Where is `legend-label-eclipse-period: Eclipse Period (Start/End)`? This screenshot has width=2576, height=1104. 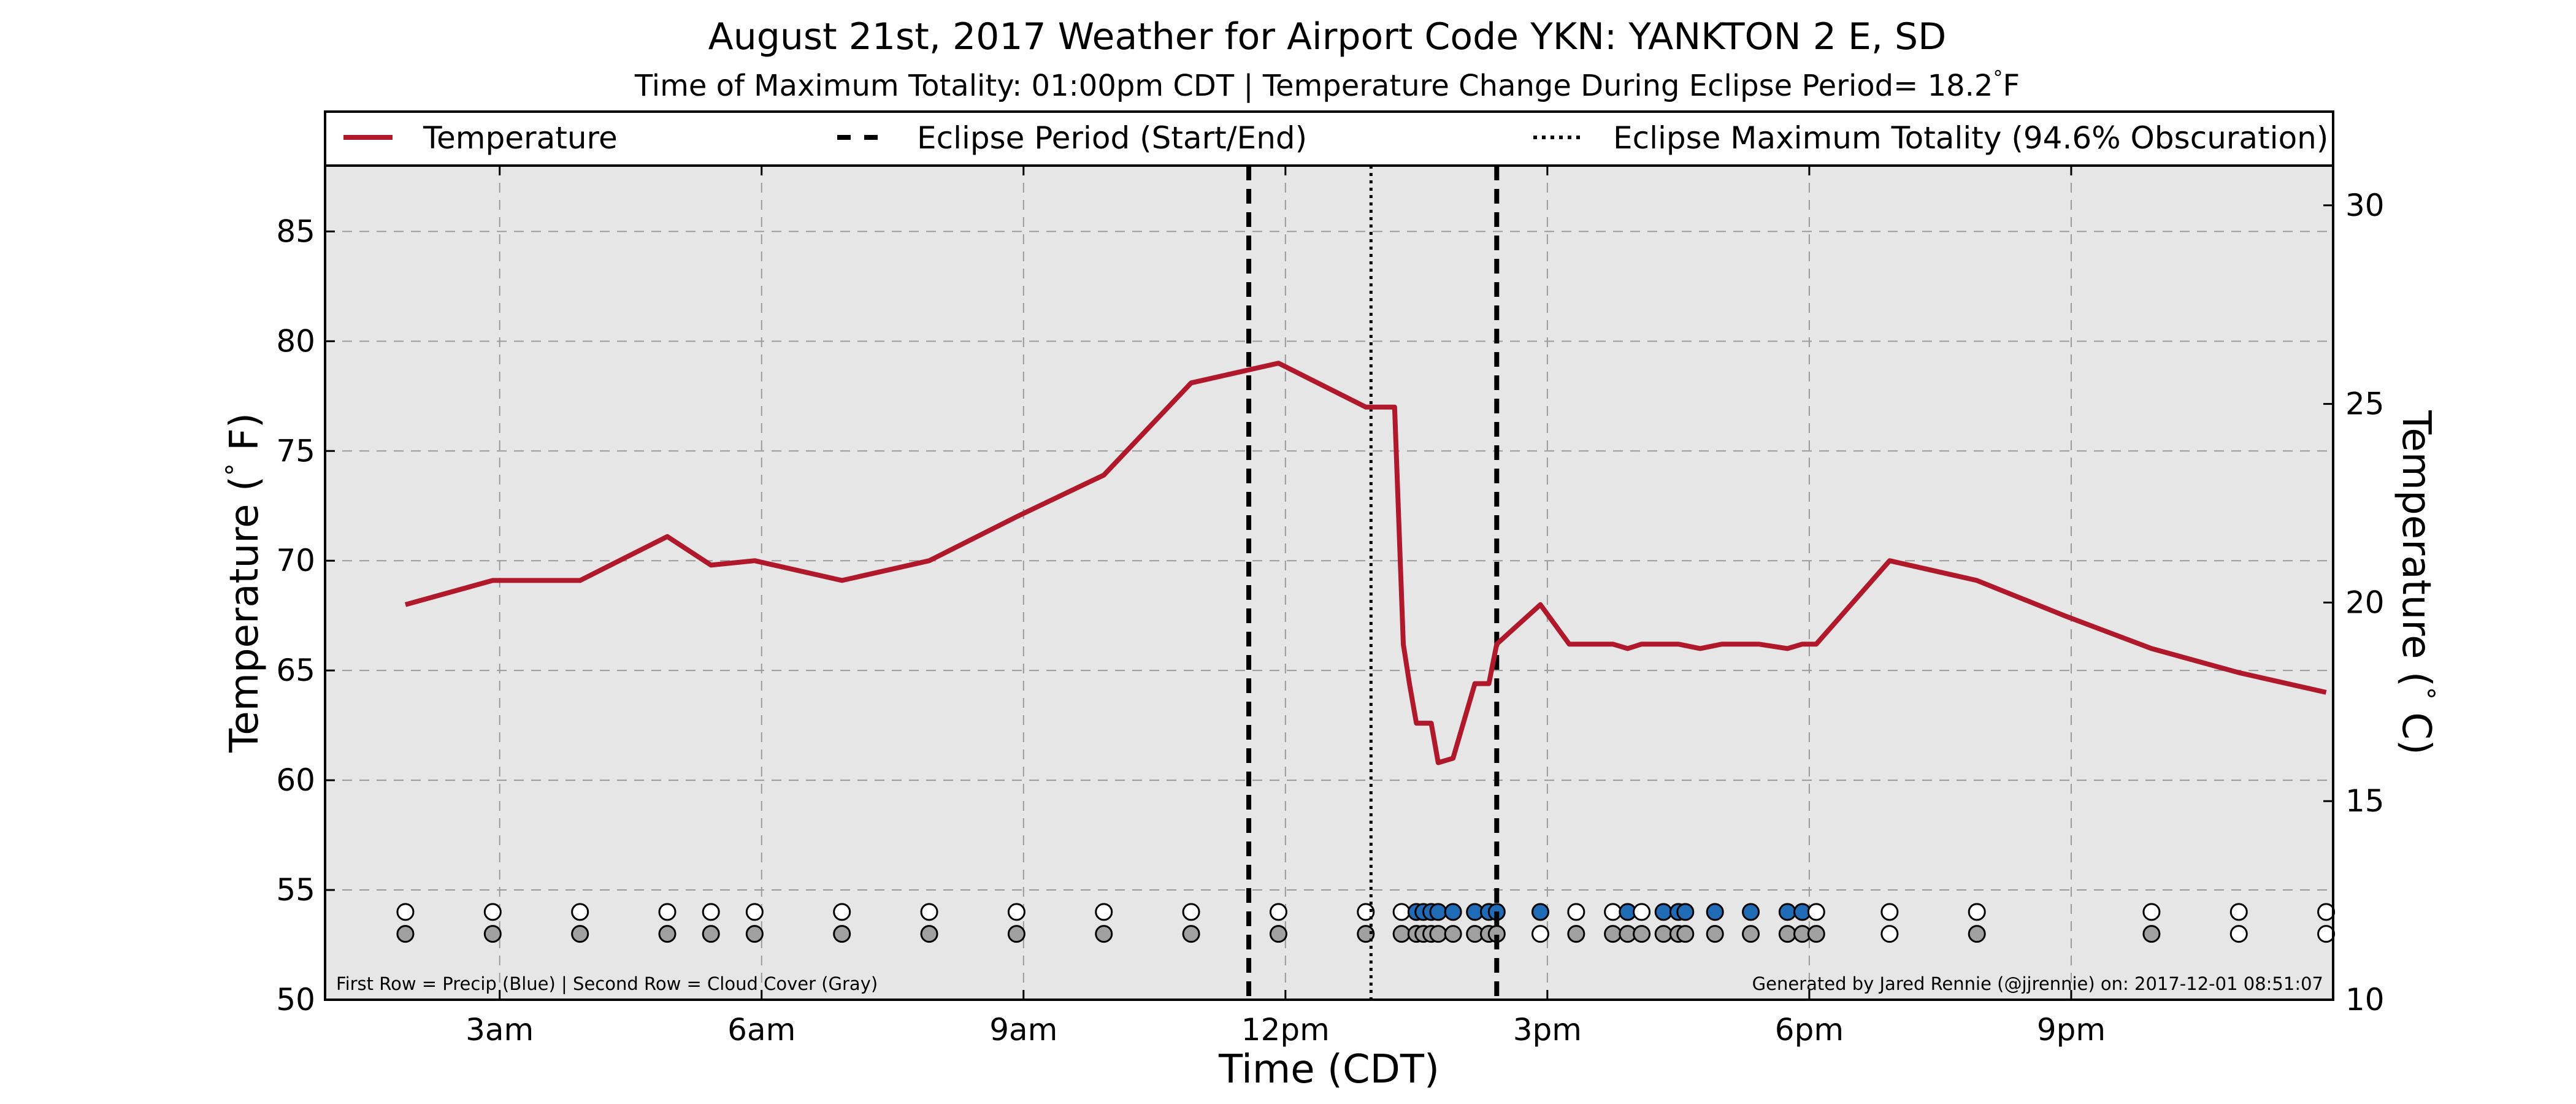
legend-label-eclipse-period: Eclipse Period (Start/End) is located at coordinates (1112, 138).